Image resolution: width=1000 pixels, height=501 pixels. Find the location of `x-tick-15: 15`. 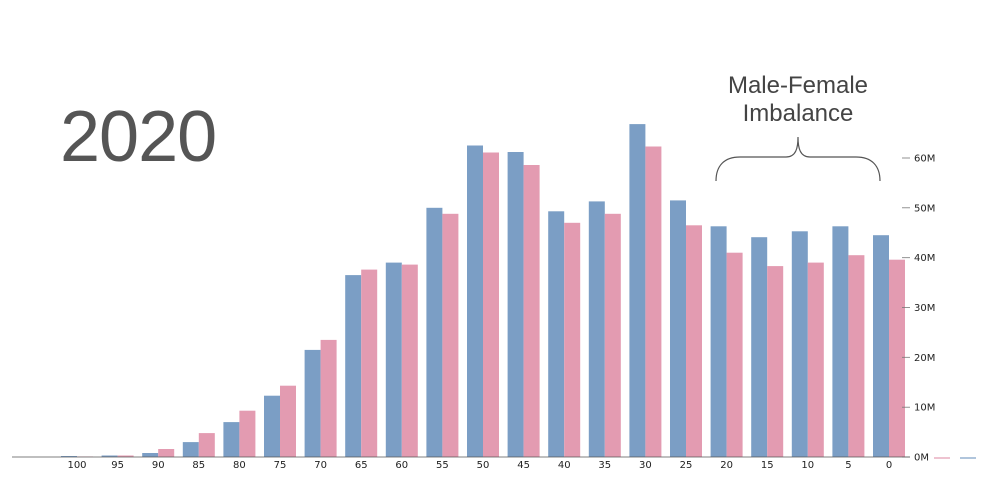

x-tick-15: 15 is located at coordinates (767, 465).